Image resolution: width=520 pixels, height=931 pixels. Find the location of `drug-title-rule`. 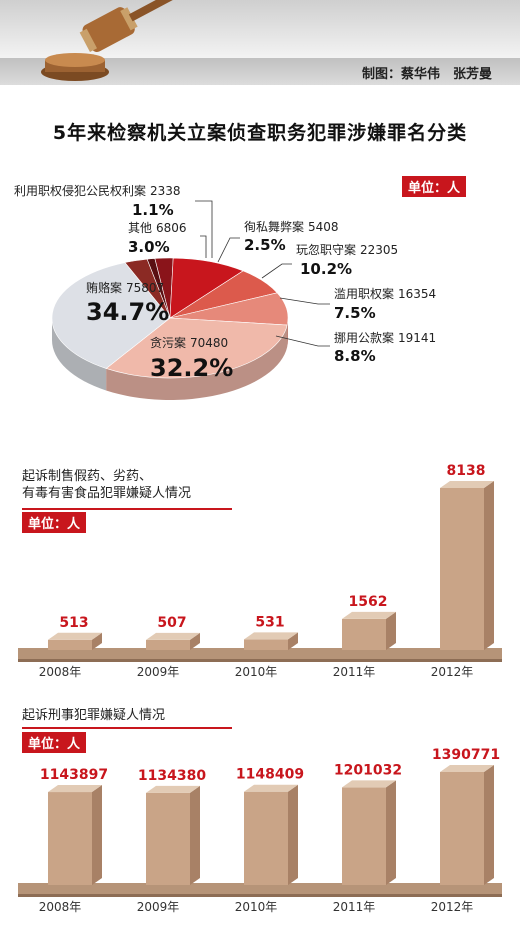

drug-title-rule is located at coordinates (127, 509).